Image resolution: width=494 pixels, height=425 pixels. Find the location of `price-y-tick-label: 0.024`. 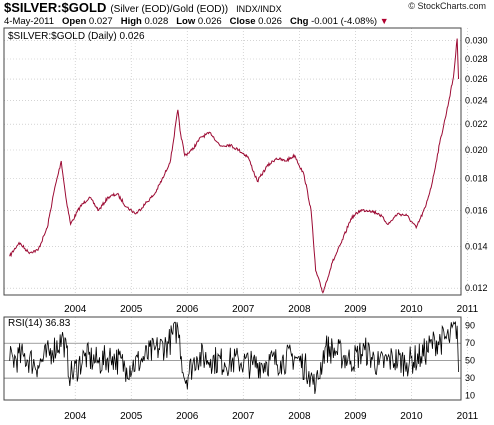

price-y-tick-label: 0.024 is located at coordinates (476, 101).